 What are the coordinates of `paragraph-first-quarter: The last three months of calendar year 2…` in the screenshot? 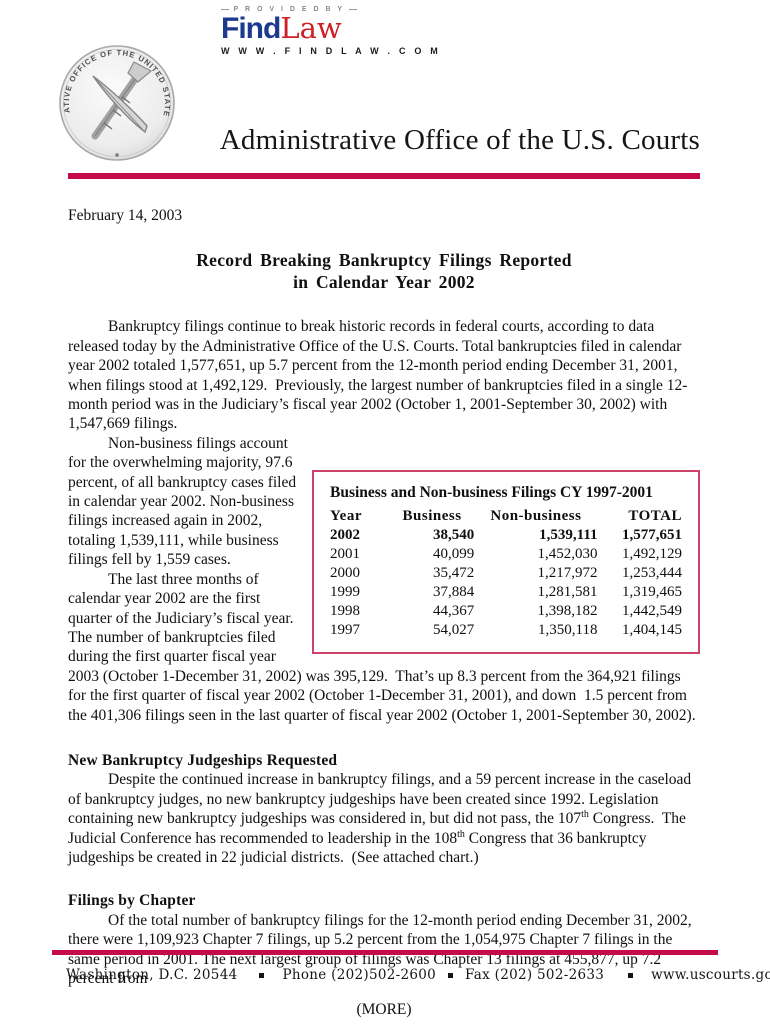 It's located at (382, 647).